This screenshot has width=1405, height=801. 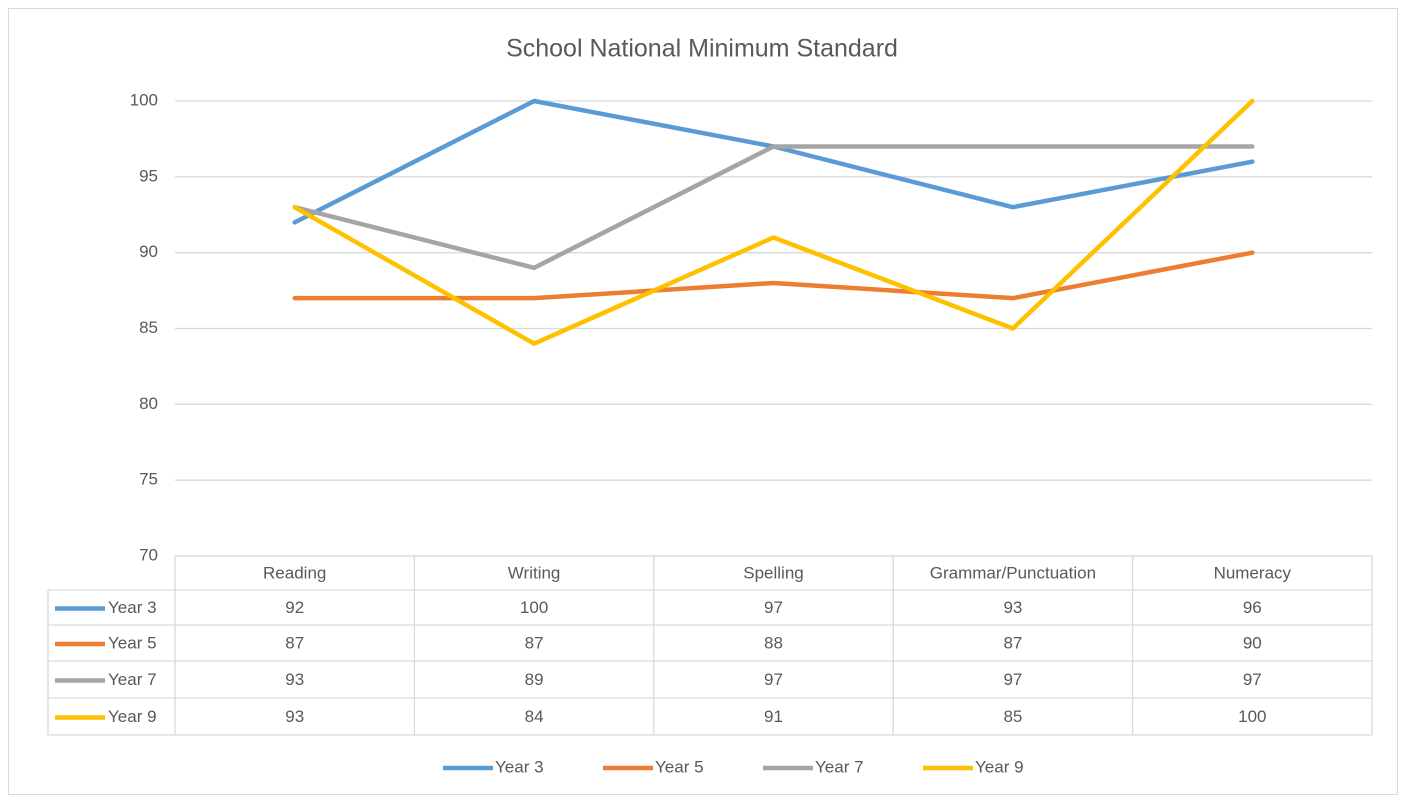 What do you see at coordinates (773, 572) in the screenshot?
I see `x-tick-label: Spelling` at bounding box center [773, 572].